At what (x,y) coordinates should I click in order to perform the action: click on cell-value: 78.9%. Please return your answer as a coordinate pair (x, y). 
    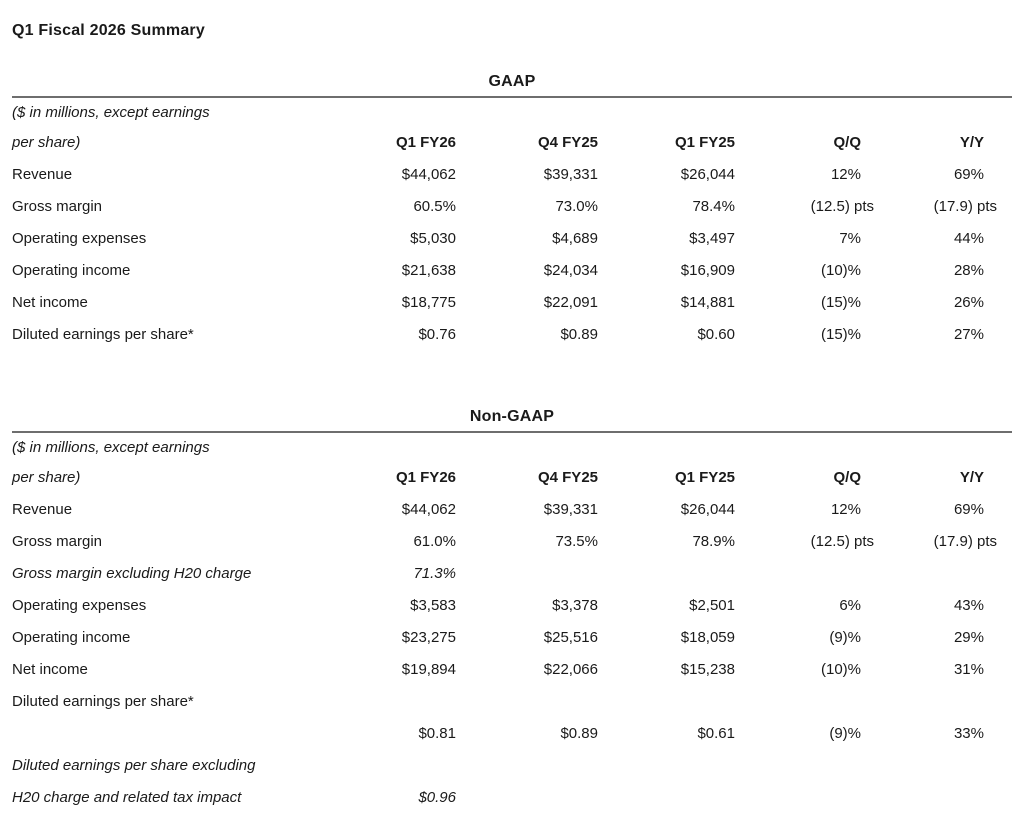
    Looking at the image, I should click on (713, 541).